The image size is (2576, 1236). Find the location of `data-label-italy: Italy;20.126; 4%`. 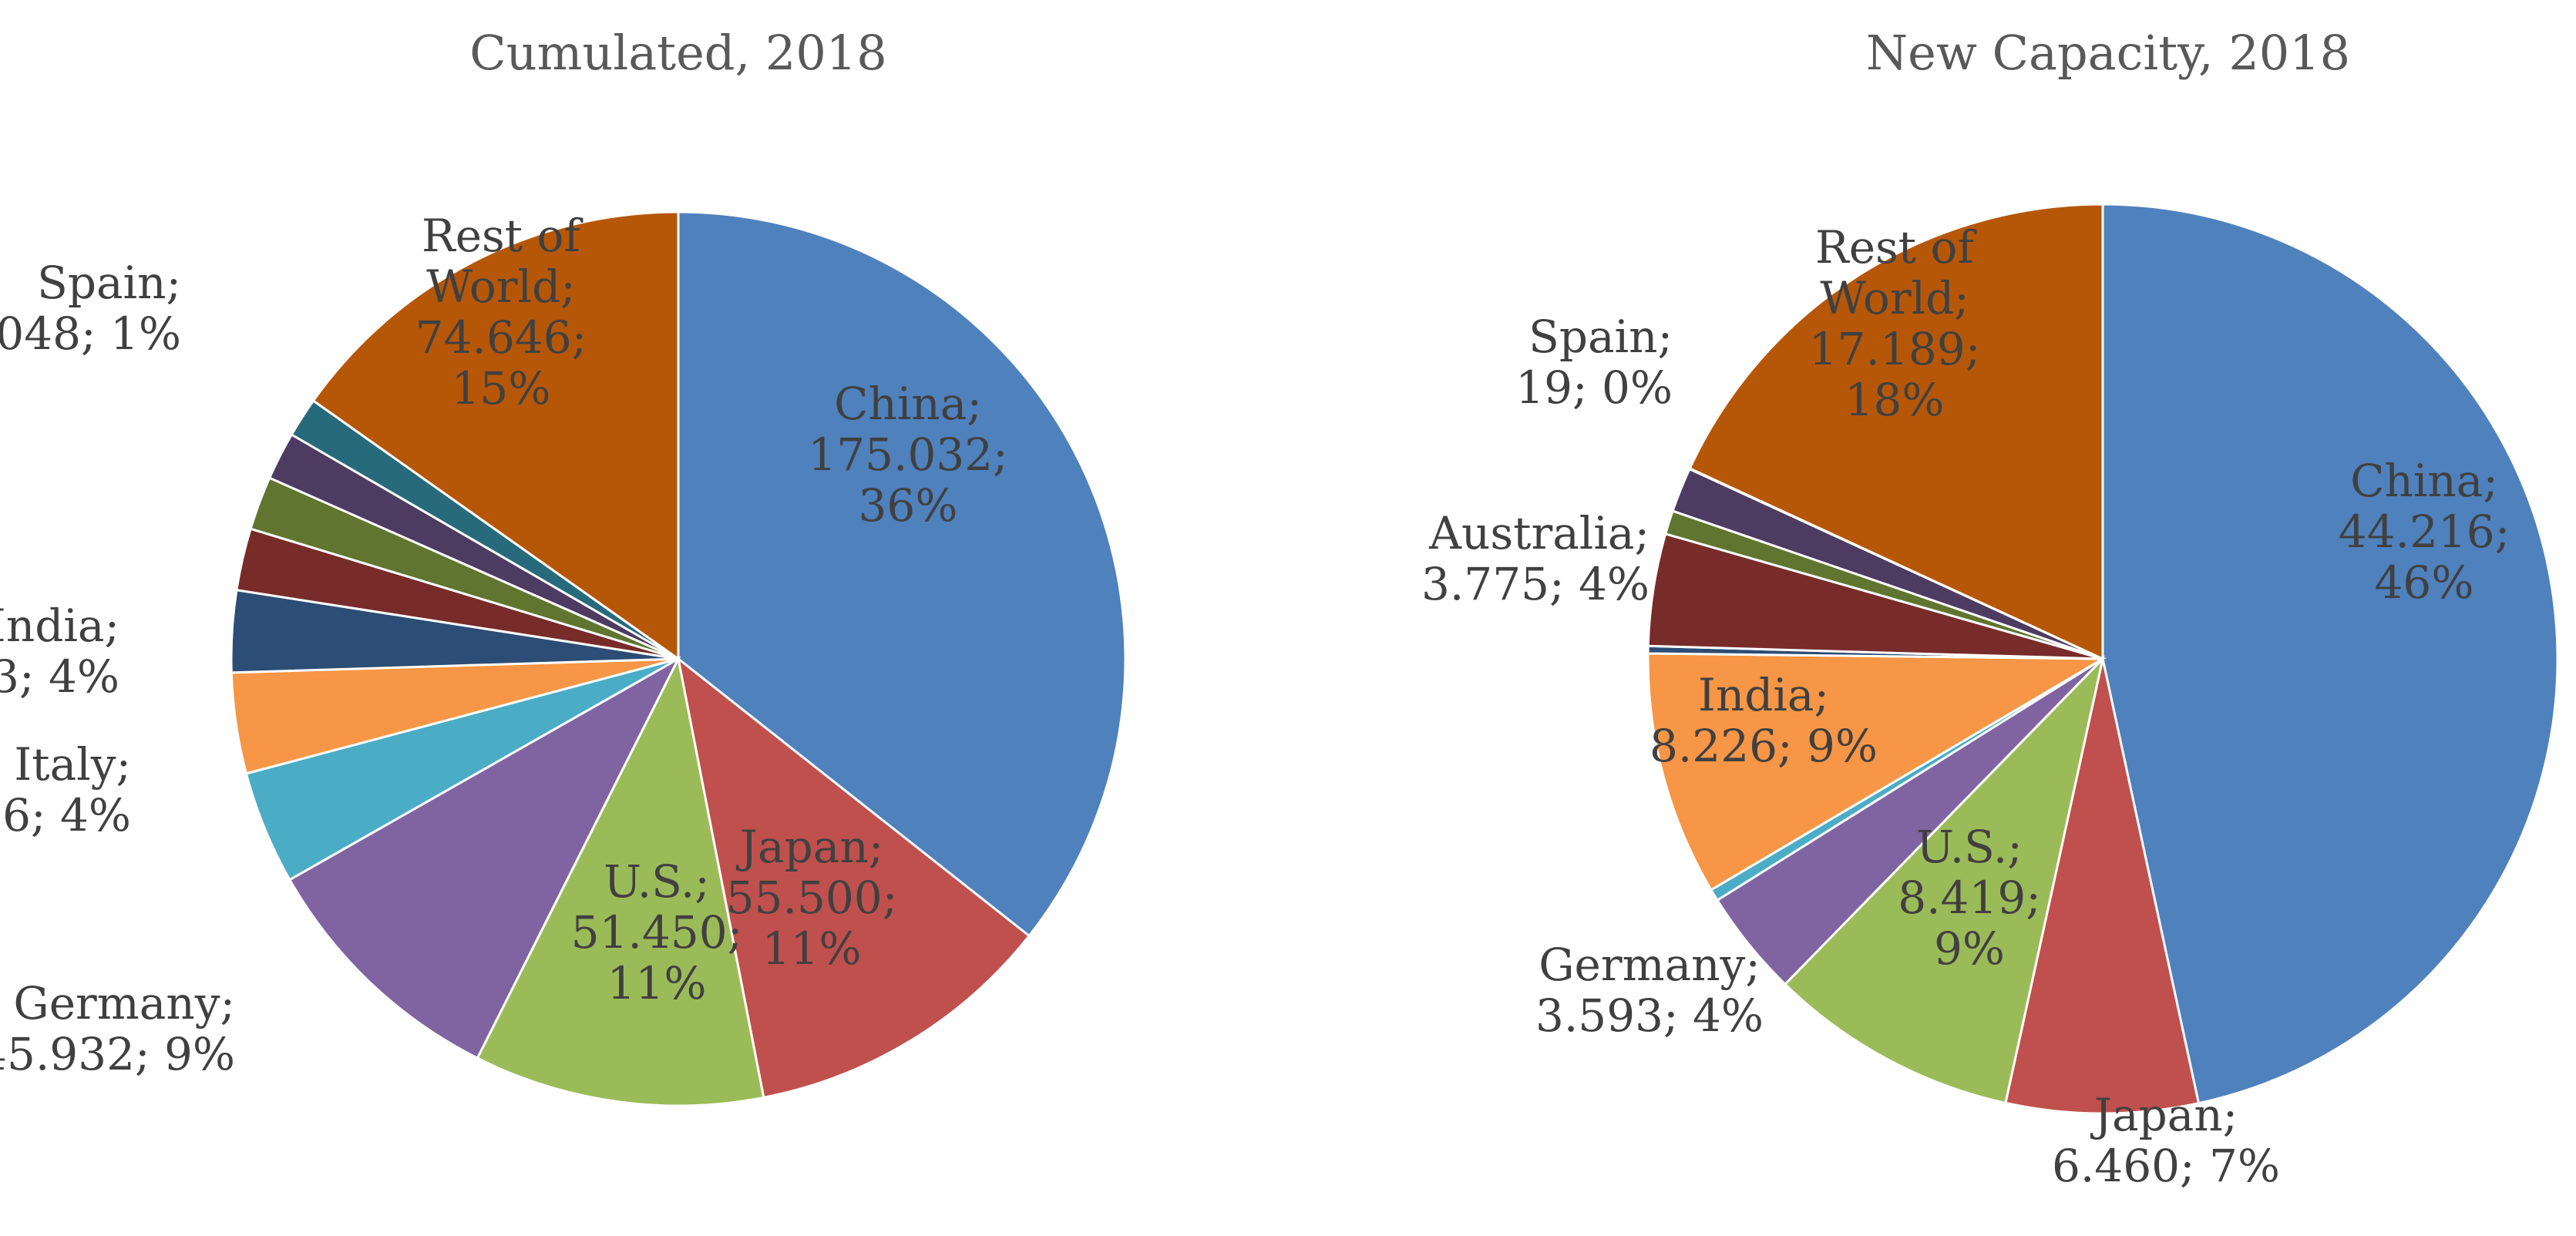

data-label-italy: Italy;20.126; 4% is located at coordinates (65, 789).